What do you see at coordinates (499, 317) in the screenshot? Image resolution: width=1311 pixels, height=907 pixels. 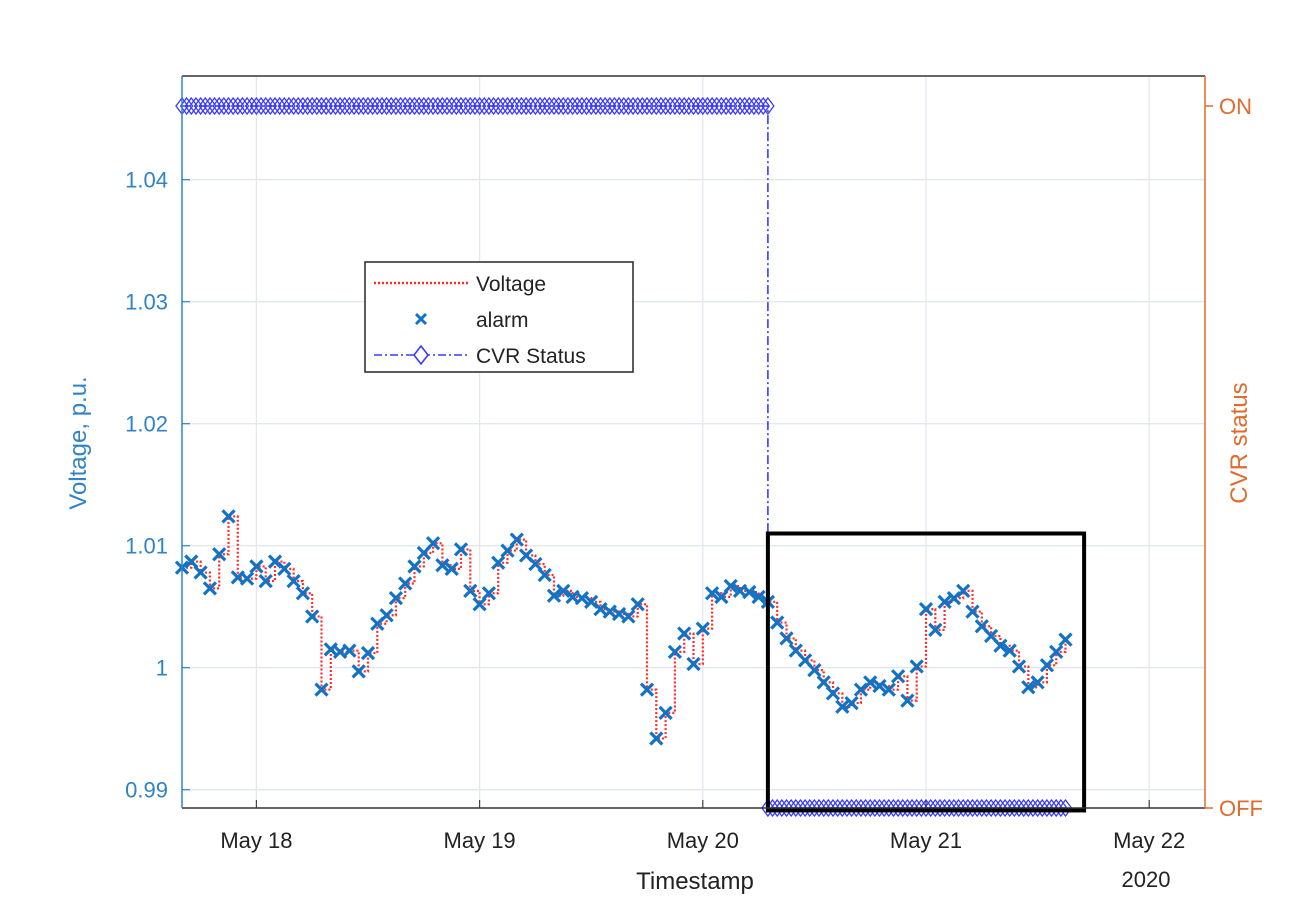 I see `legend: Voltage alarm CVR Status` at bounding box center [499, 317].